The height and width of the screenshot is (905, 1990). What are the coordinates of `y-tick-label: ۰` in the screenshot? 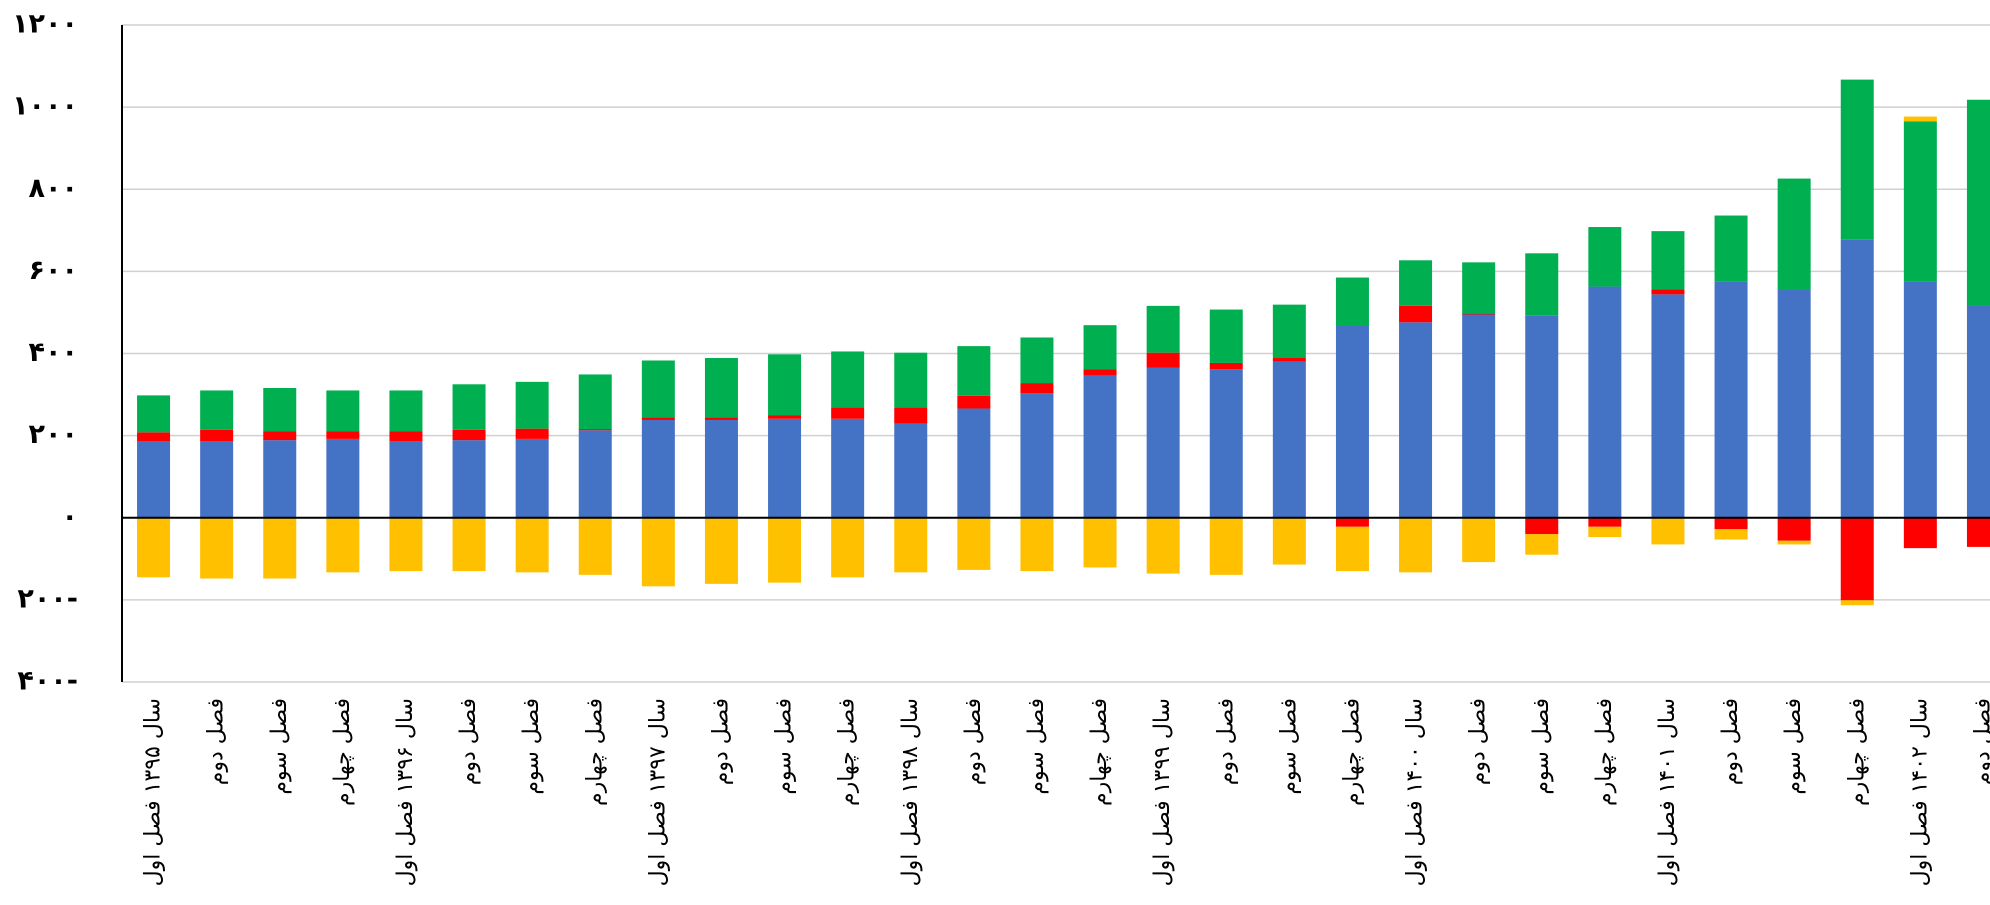 It's located at (70, 516).